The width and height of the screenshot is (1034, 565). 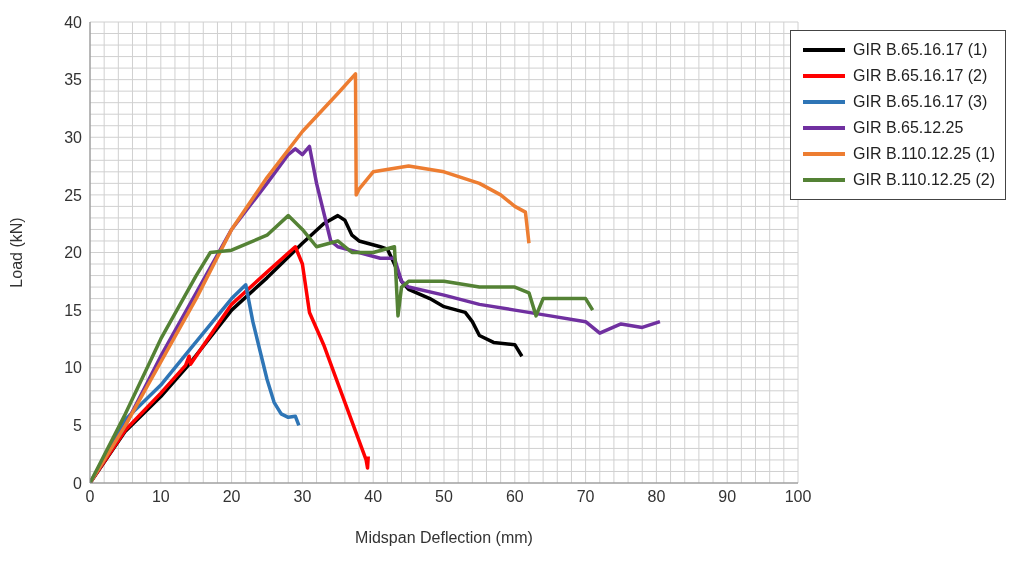 What do you see at coordinates (16, 252) in the screenshot?
I see `y-axis-title: Load (kN)` at bounding box center [16, 252].